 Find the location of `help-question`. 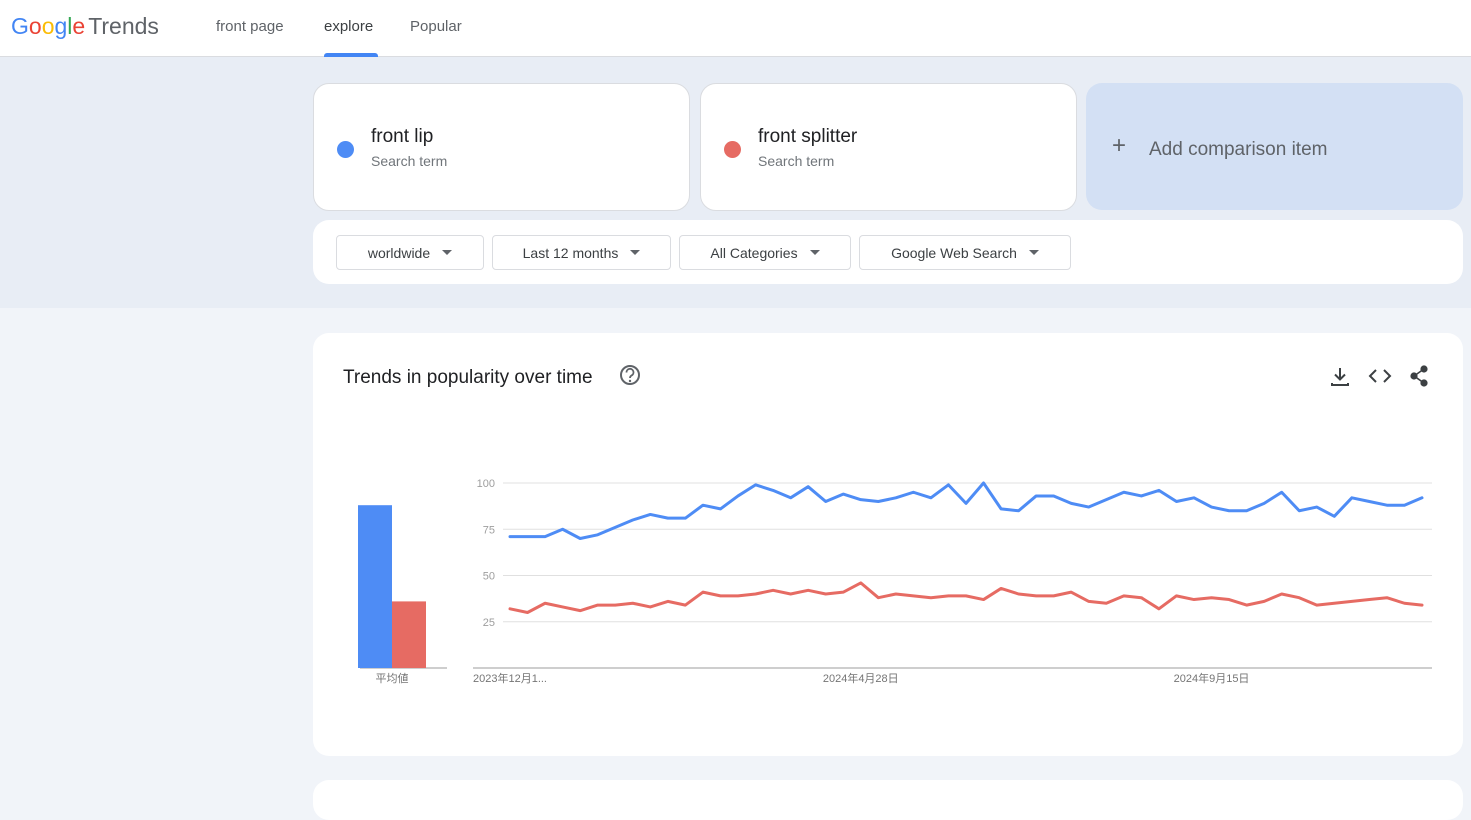

help-question is located at coordinates (630, 373).